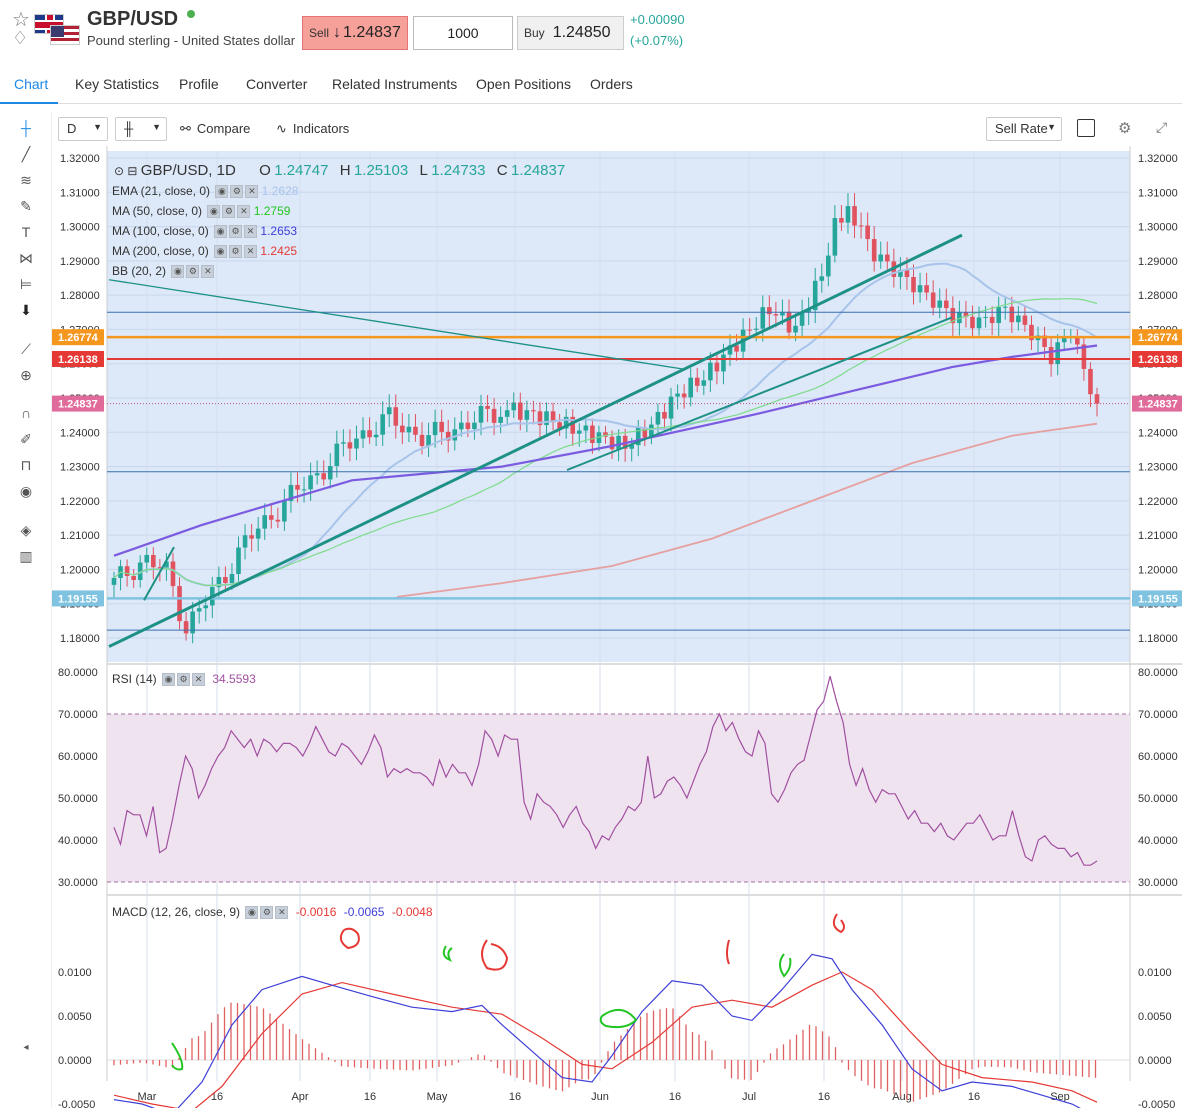  Describe the element at coordinates (134, 679) in the screenshot. I see `rsi-label: RSI (14)` at that location.